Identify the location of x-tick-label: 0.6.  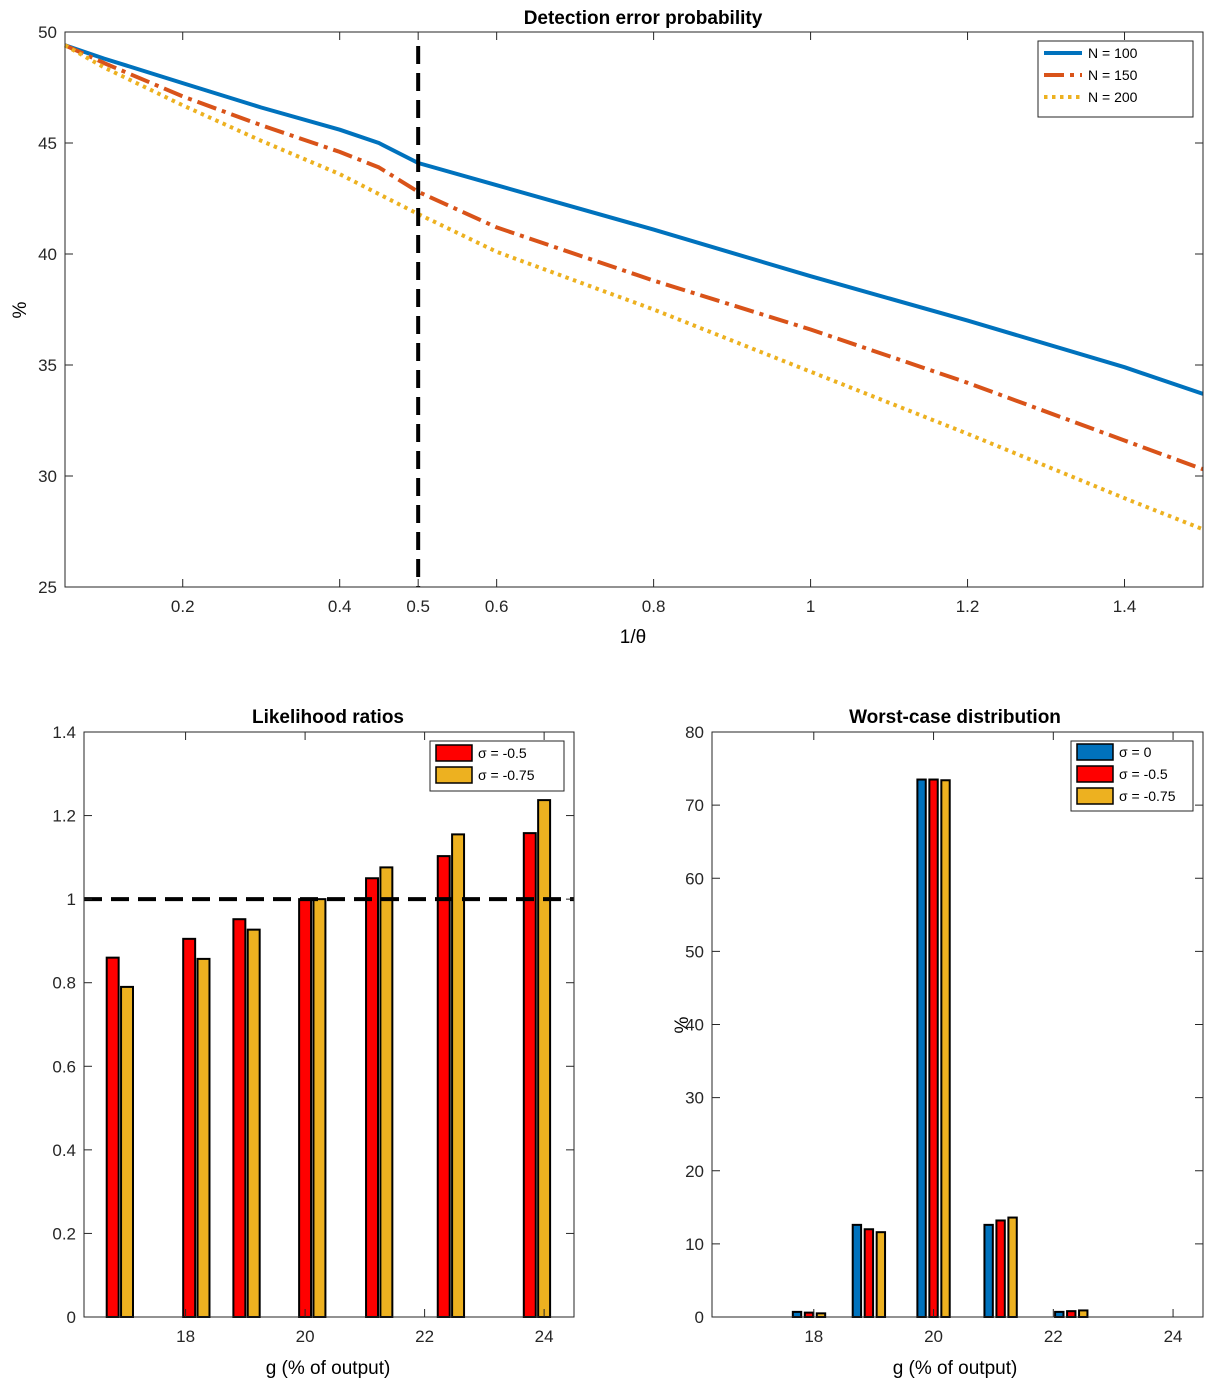
(497, 606).